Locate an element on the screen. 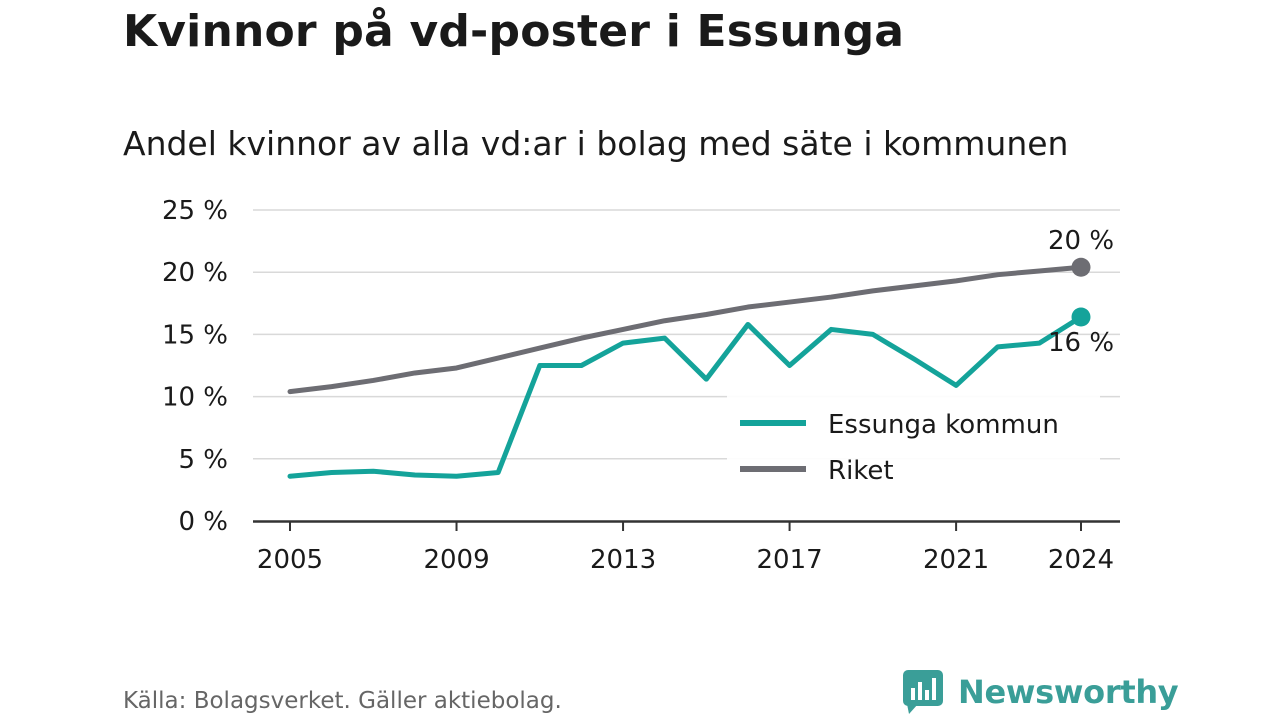  legend: Essunga kommun Riket is located at coordinates (913, 447).